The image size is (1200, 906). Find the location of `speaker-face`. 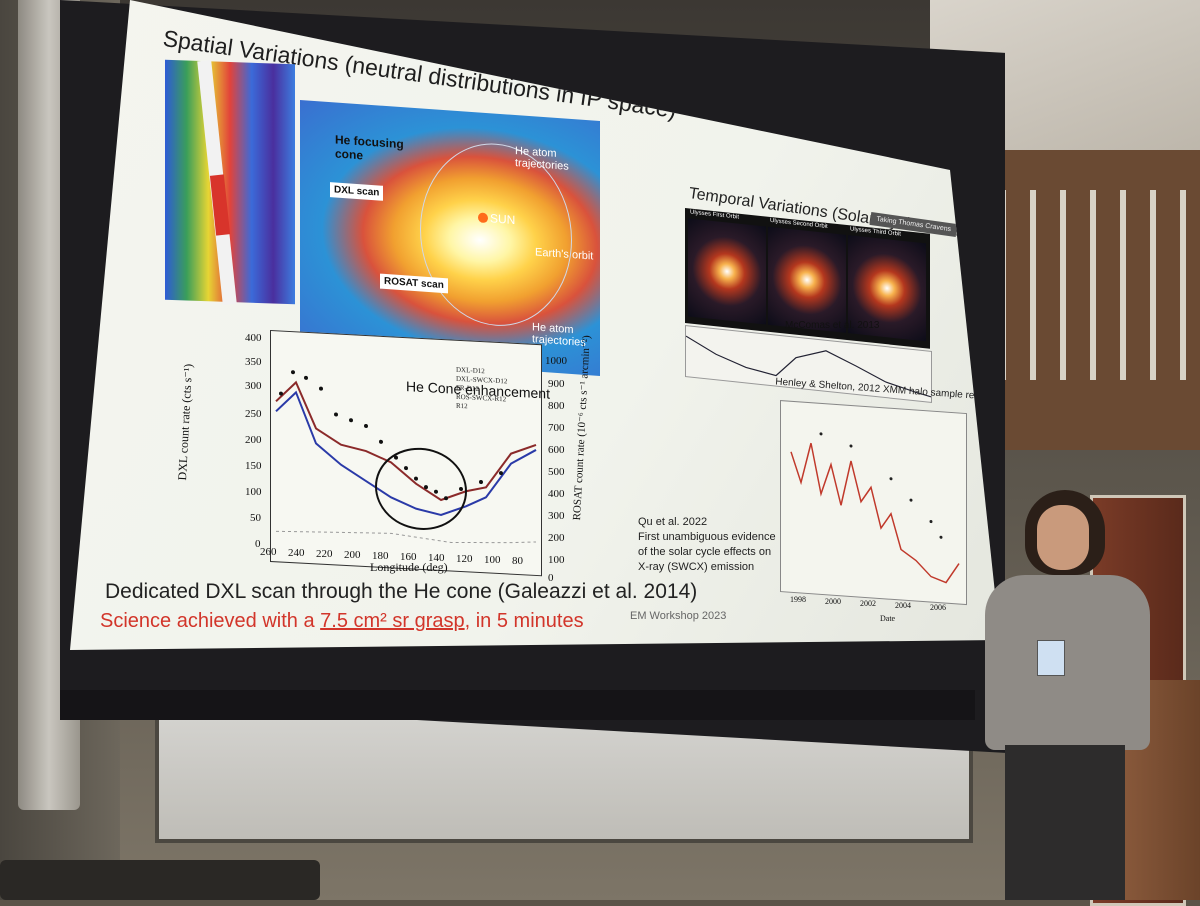

speaker-face is located at coordinates (1063, 537).